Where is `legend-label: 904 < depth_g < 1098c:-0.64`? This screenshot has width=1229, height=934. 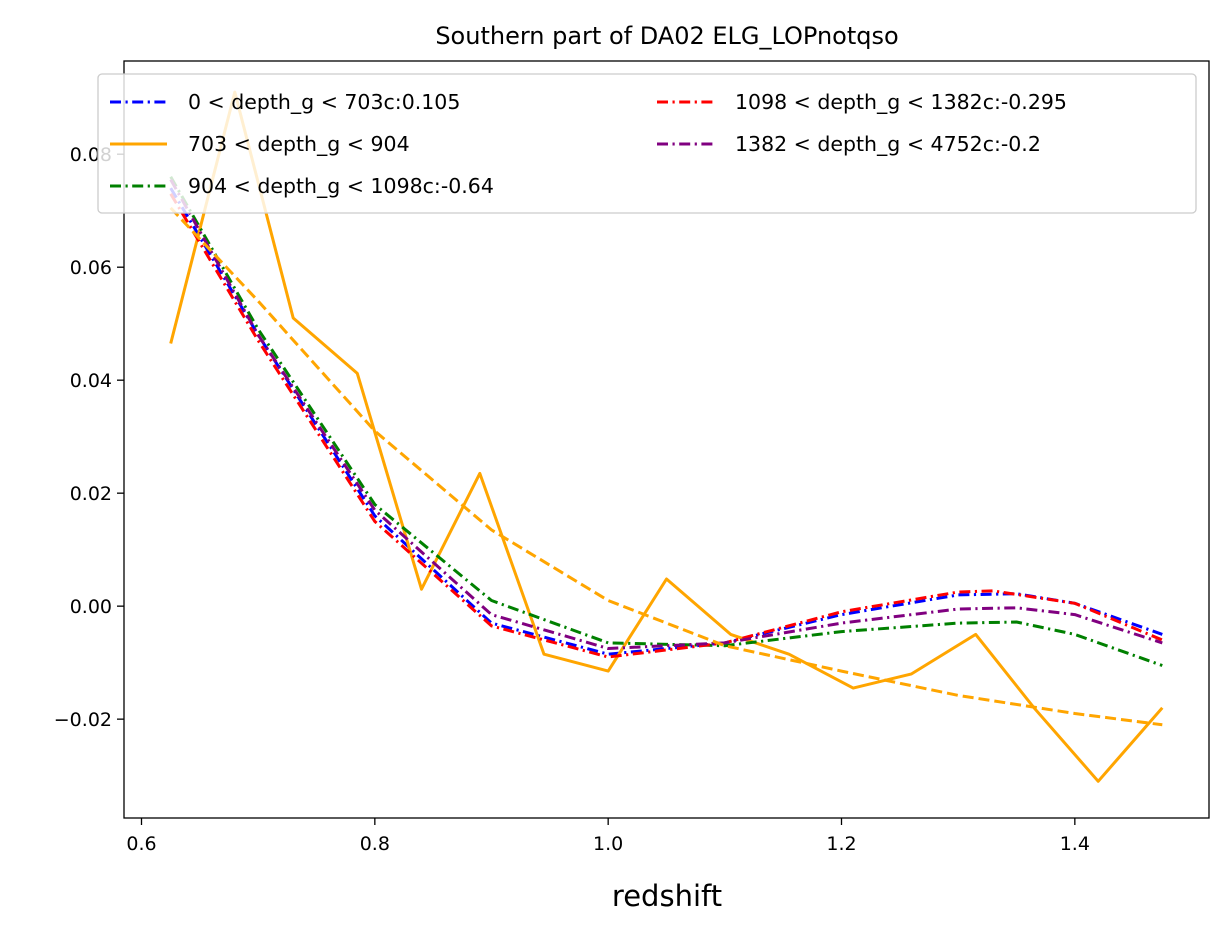
legend-label: 904 < depth_g < 1098c:-0.64 is located at coordinates (341, 186).